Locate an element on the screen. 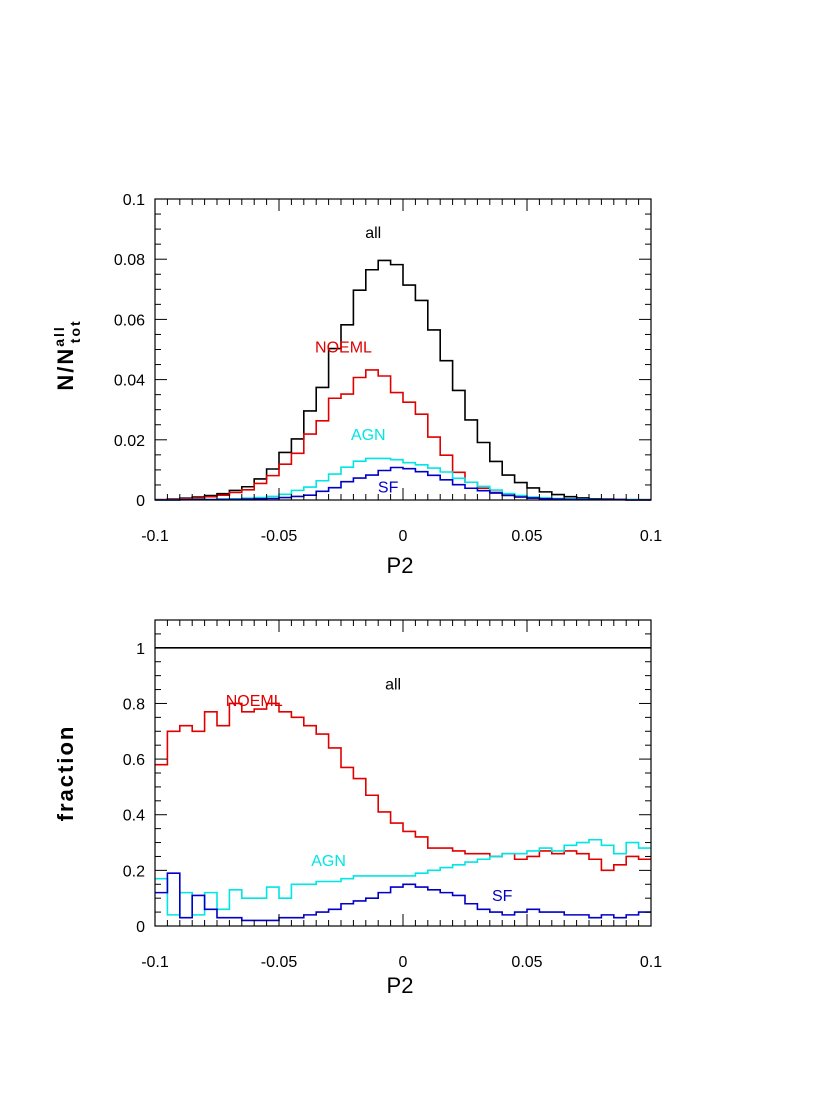 The height and width of the screenshot is (1106, 830). top-y-tick-label: 0.1 is located at coordinates (134, 200).